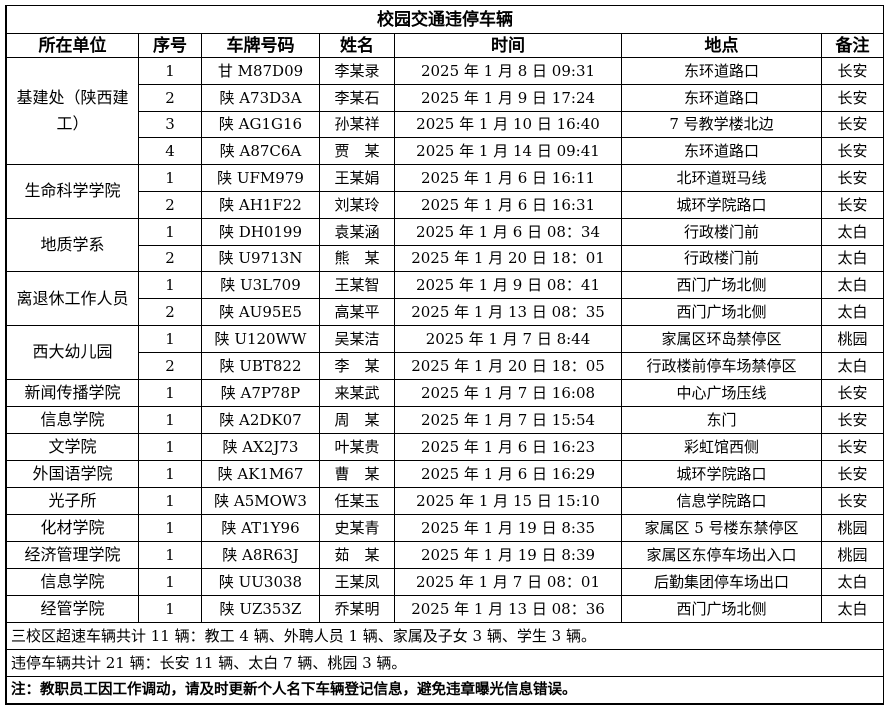 The image size is (886, 705). Describe the element at coordinates (72, 111) in the screenshot. I see `cell-unit: 基建处（陕西建工）` at that location.